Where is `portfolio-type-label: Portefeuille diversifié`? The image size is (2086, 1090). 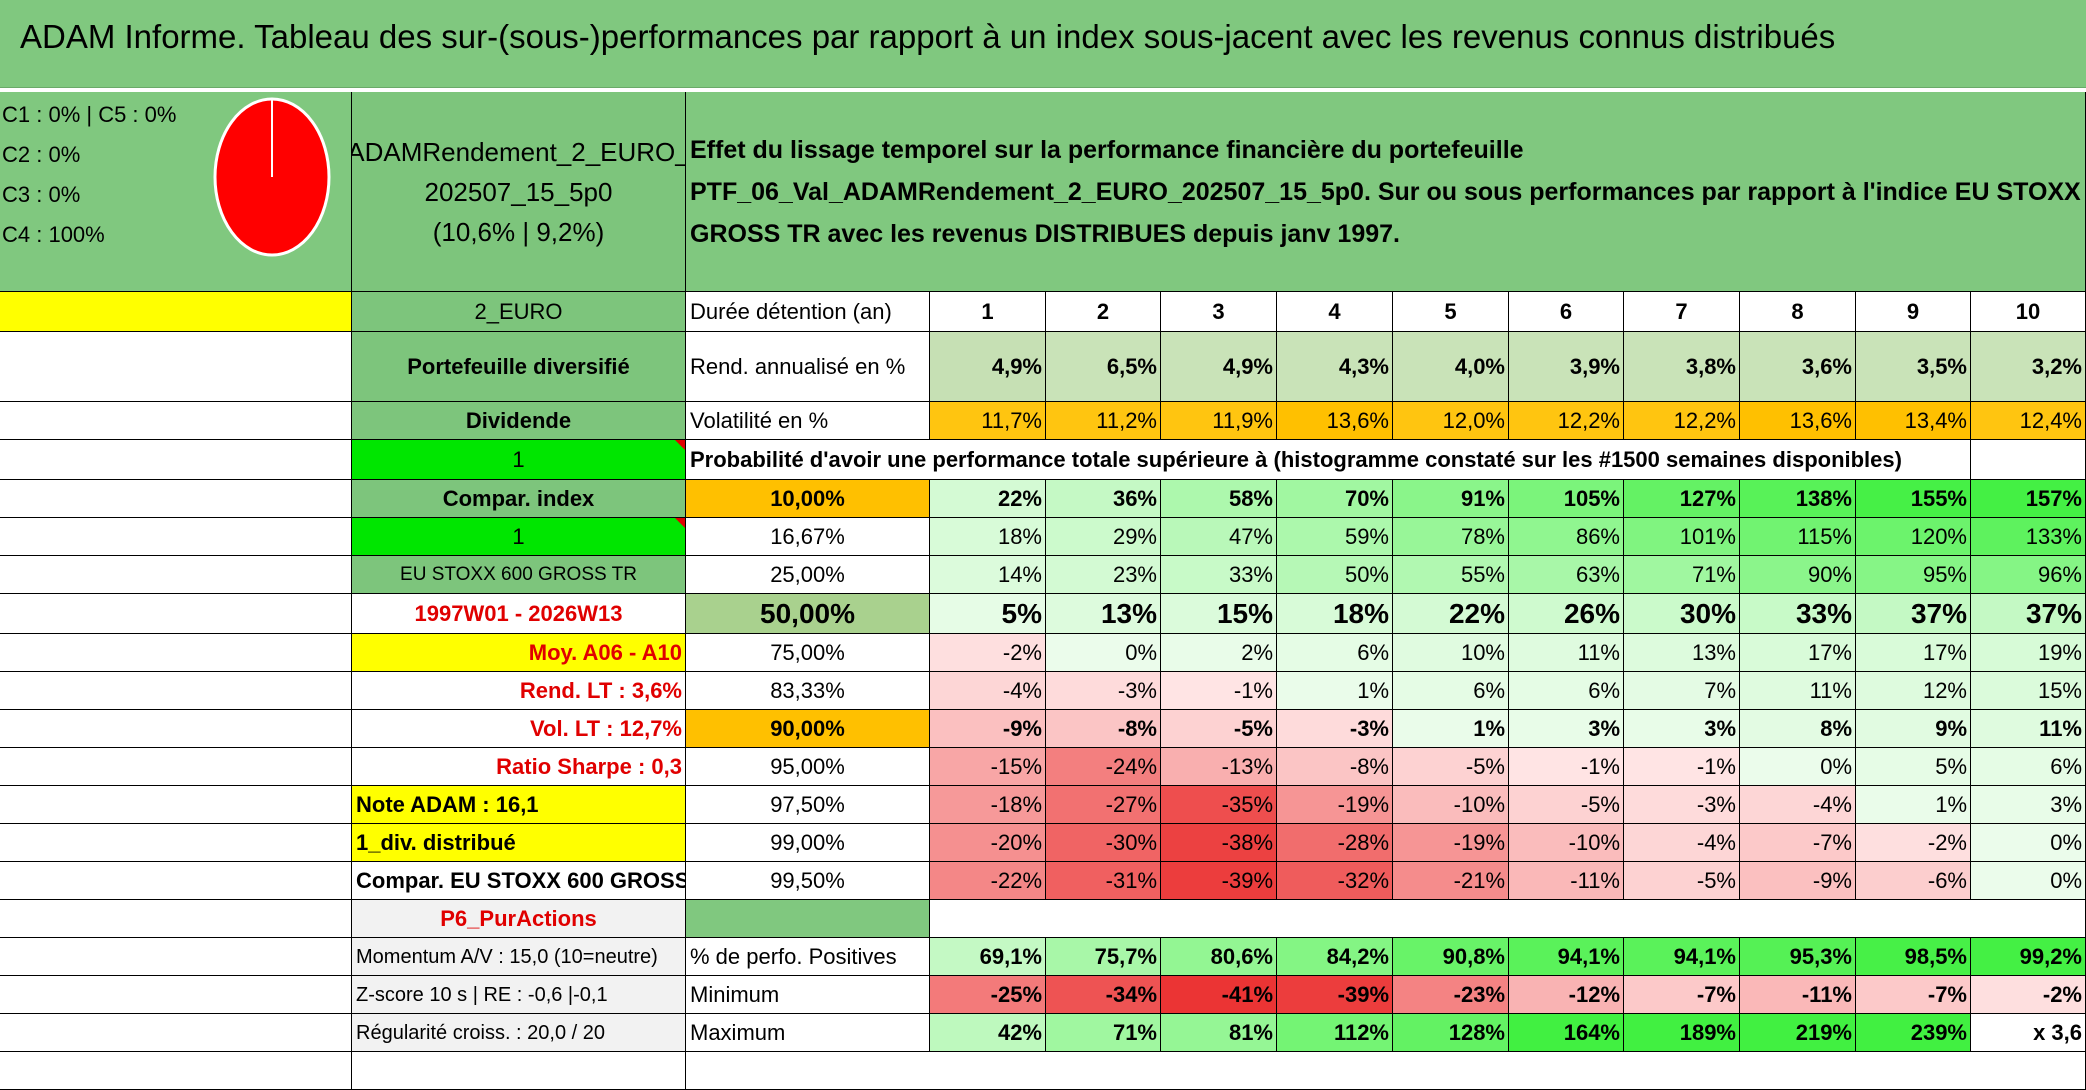 portfolio-type-label: Portefeuille diversifié is located at coordinates (519, 367).